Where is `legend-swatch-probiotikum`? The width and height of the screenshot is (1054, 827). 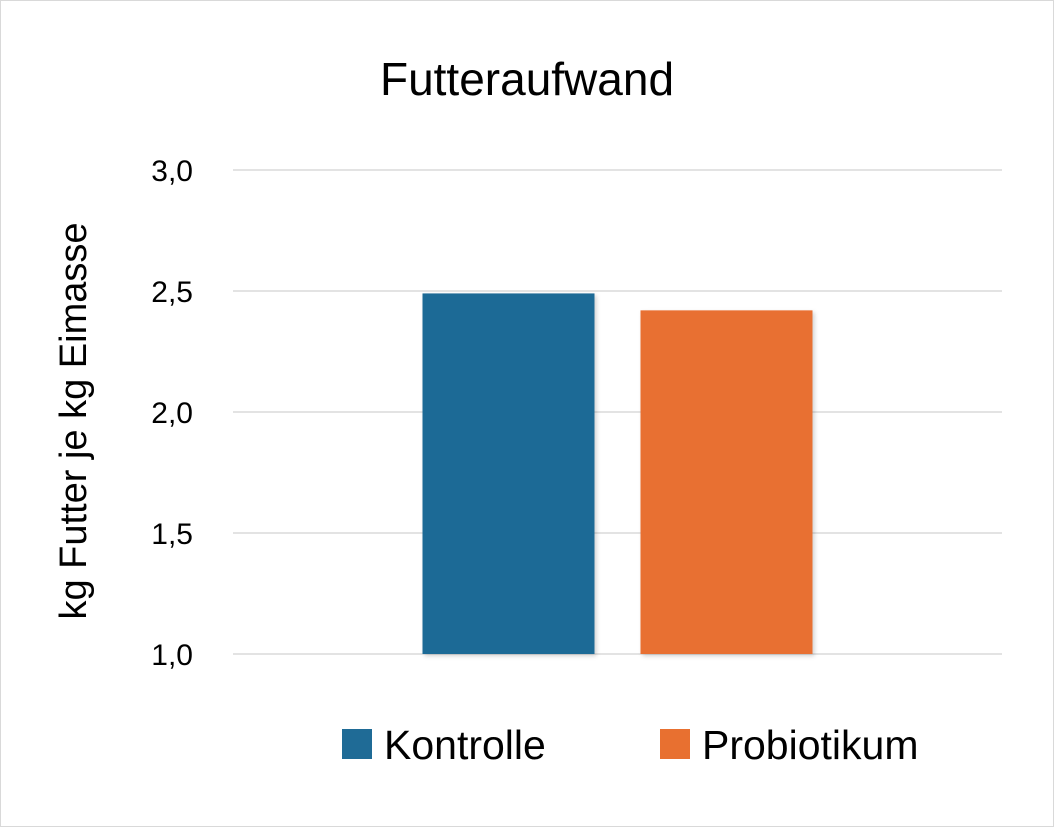 legend-swatch-probiotikum is located at coordinates (675, 744).